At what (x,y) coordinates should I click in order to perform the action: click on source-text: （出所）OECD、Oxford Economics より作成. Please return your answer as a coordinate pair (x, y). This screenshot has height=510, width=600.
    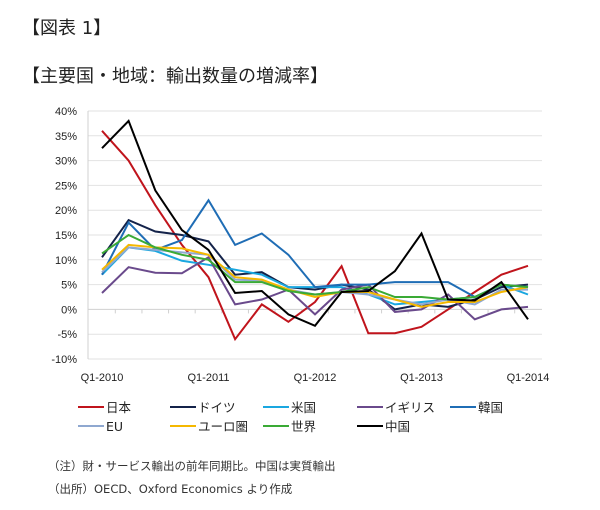
    Looking at the image, I should click on (170, 489).